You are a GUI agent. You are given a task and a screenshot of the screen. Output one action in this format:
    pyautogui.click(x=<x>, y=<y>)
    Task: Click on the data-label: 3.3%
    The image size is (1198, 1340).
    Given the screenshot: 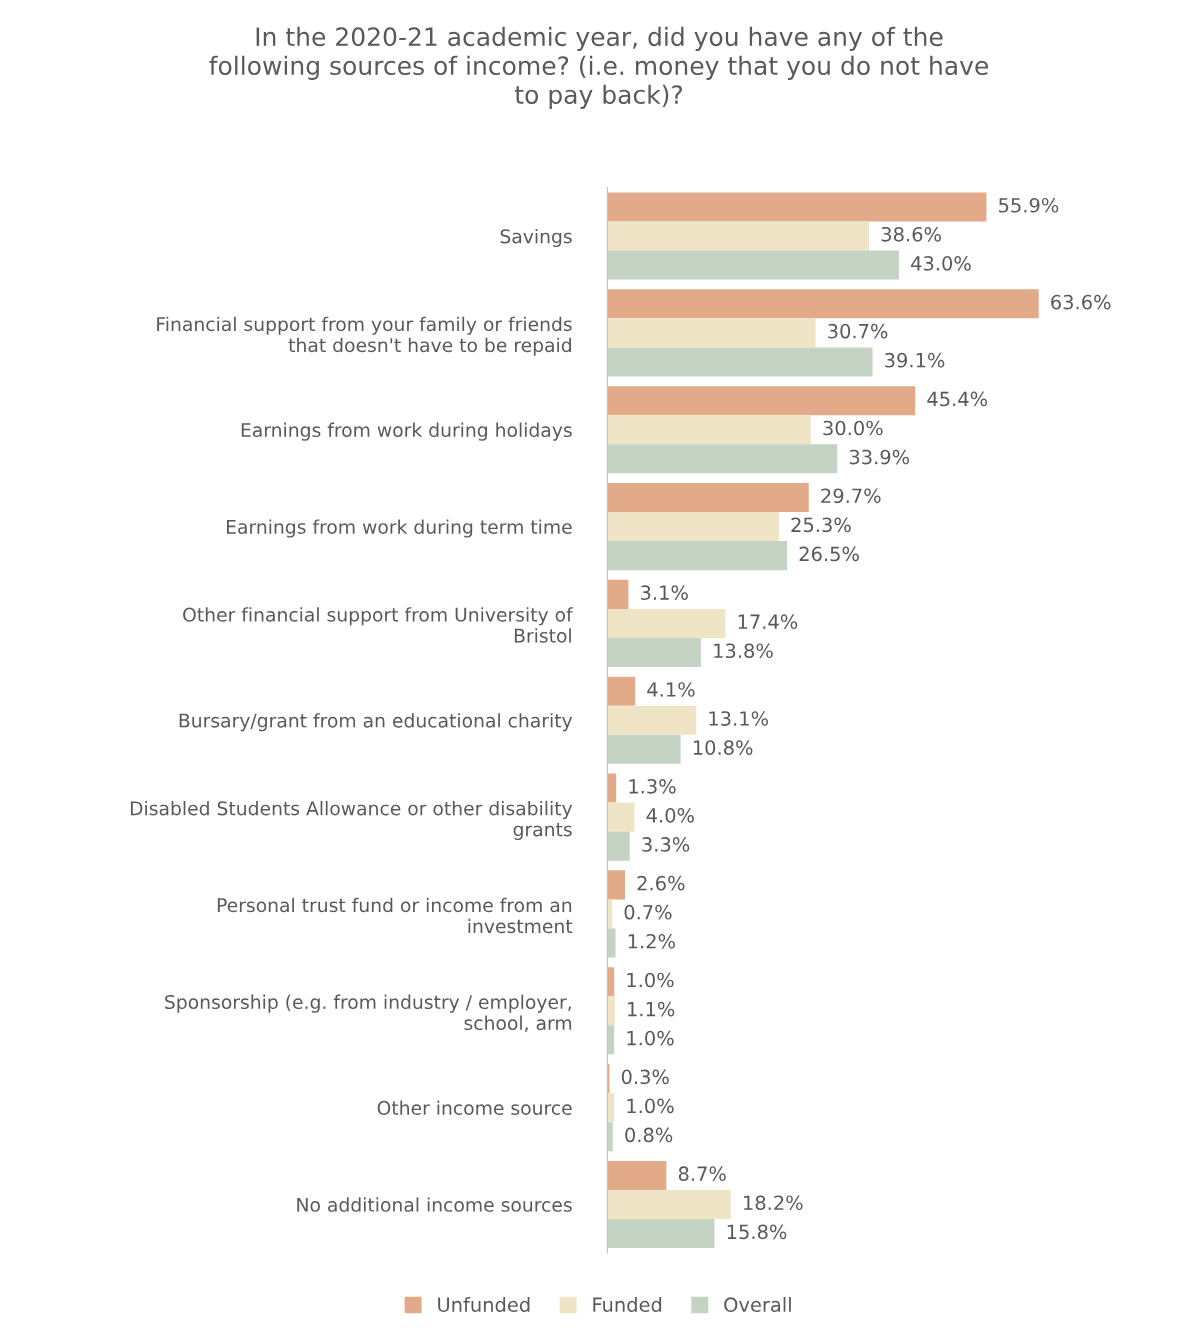 What is the action you would take?
    pyautogui.click(x=666, y=844)
    